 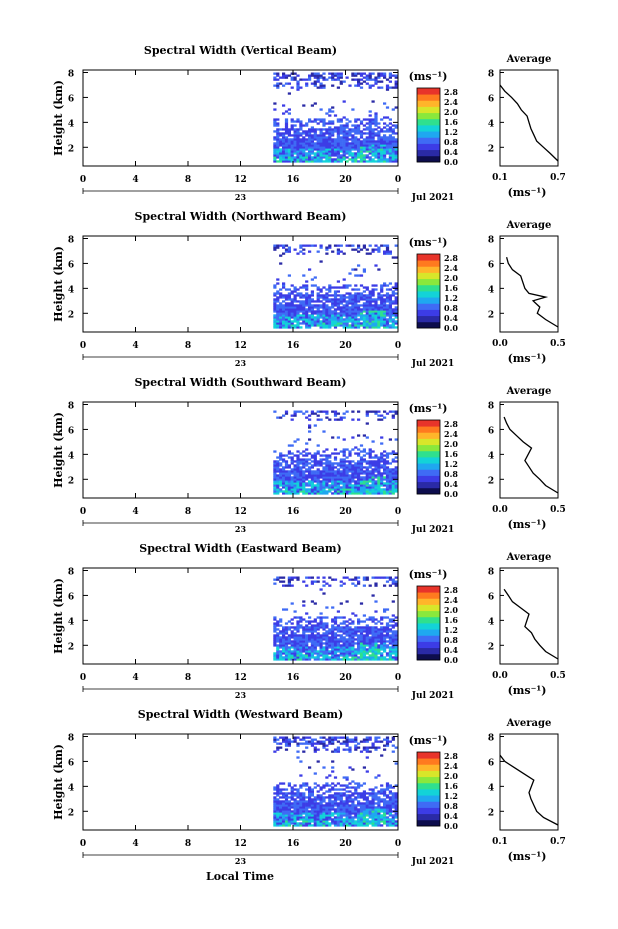 What do you see at coordinates (527, 358) in the screenshot?
I see `avg-x-label: (ms⁻¹)` at bounding box center [527, 358].